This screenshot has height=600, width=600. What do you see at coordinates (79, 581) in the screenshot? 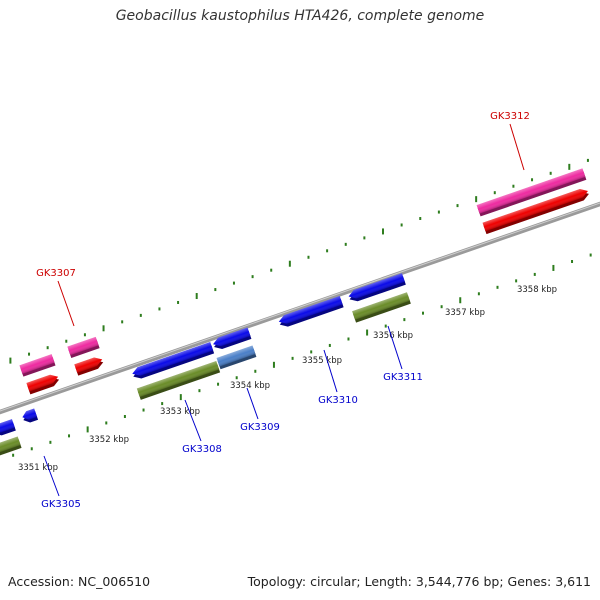
I see `accession-text: Accession: NC_006510` at bounding box center [79, 581].